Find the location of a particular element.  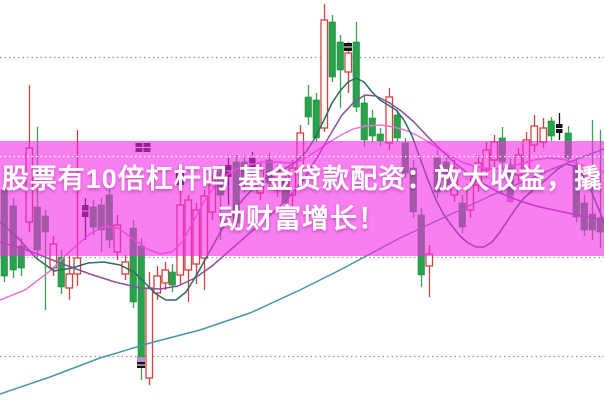

purple-marker is located at coordinates (141, 360).